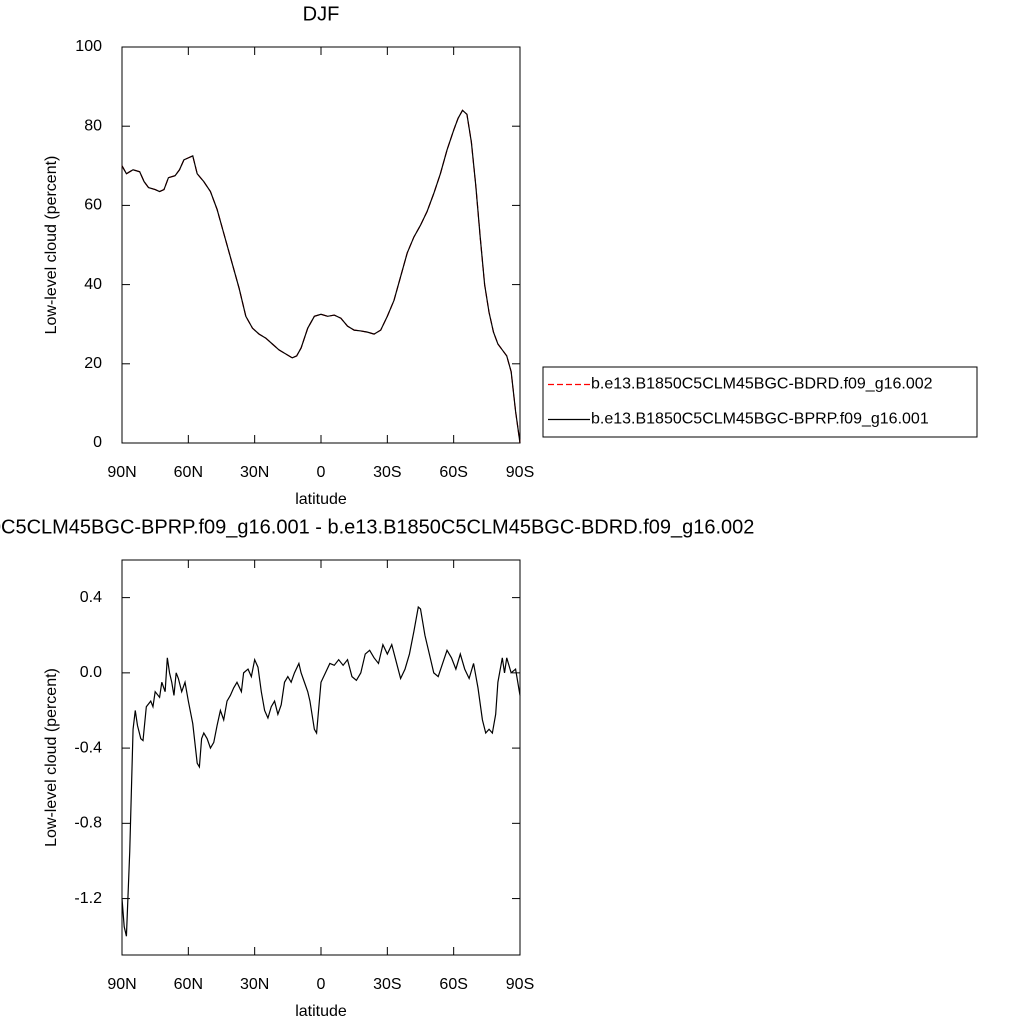 This screenshot has width=1024, height=1024. What do you see at coordinates (93, 363) in the screenshot?
I see `y-tick-label: 20` at bounding box center [93, 363].